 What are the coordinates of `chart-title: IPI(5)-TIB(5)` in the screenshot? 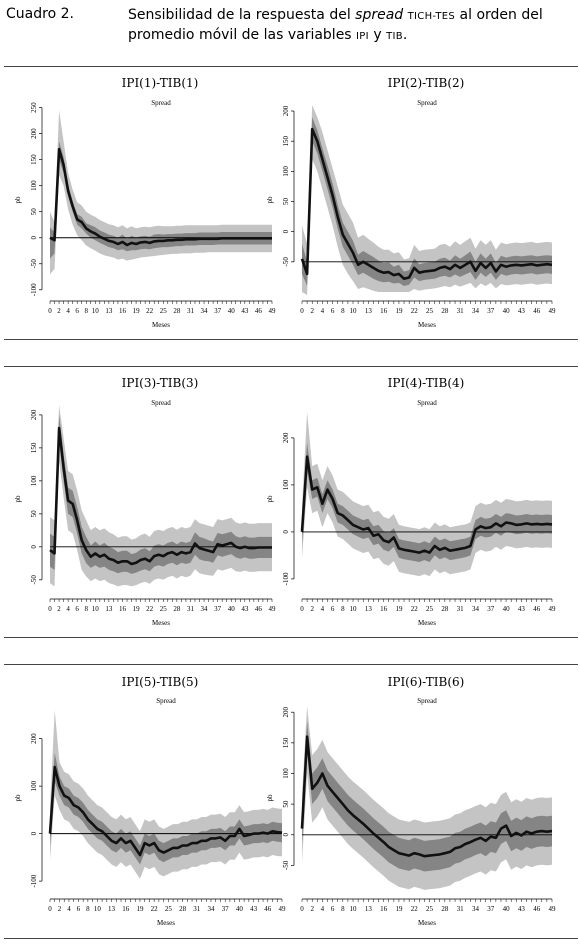 It's located at (160, 682).